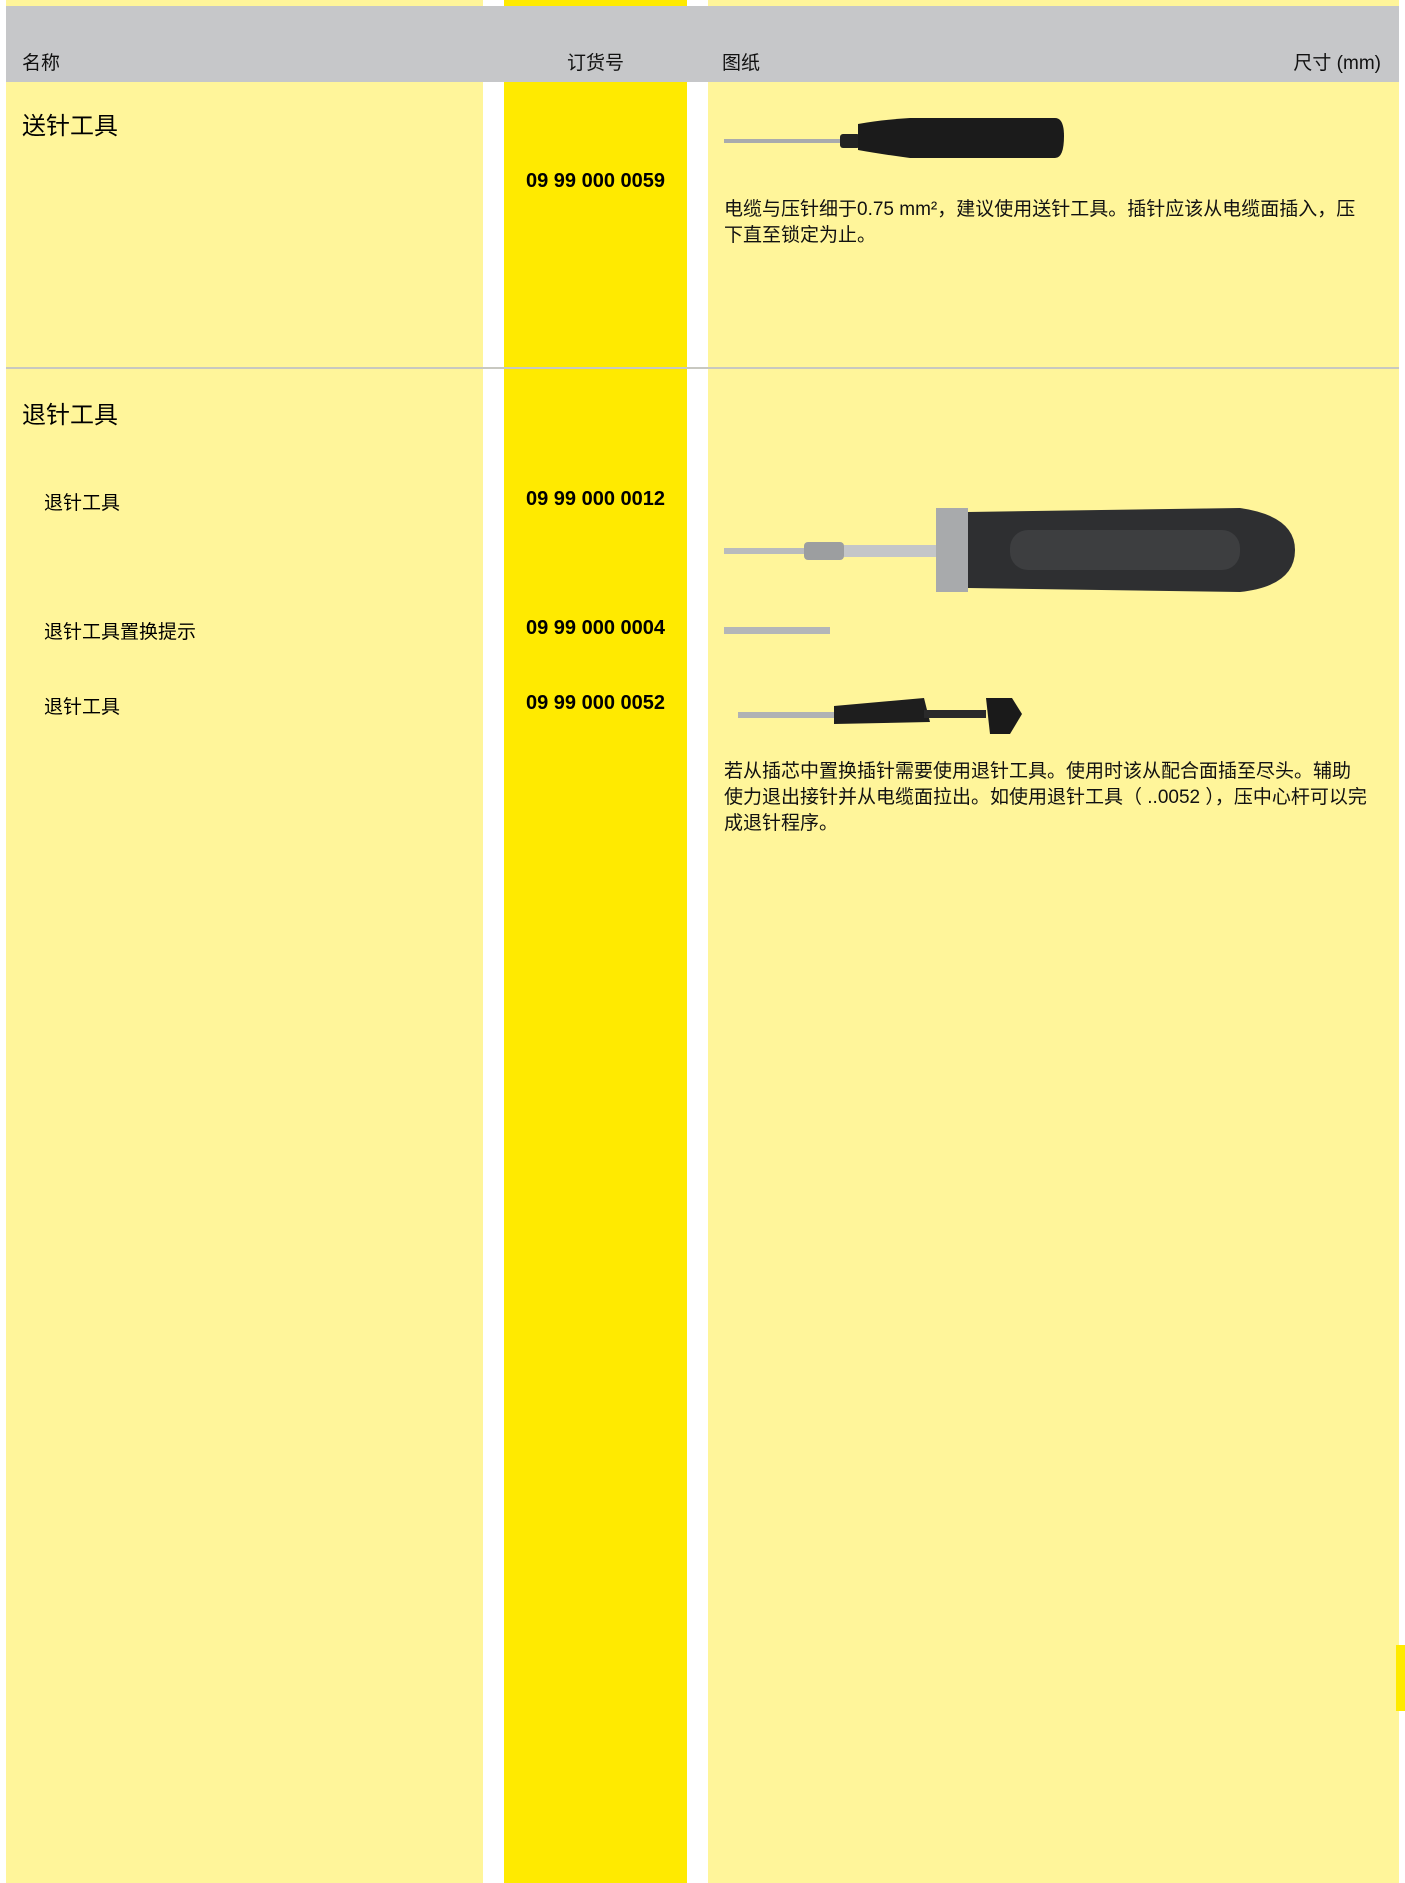 The width and height of the screenshot is (1405, 1883). What do you see at coordinates (595, 181) in the screenshot?
I see `order-number: 09 99 000 0059` at bounding box center [595, 181].